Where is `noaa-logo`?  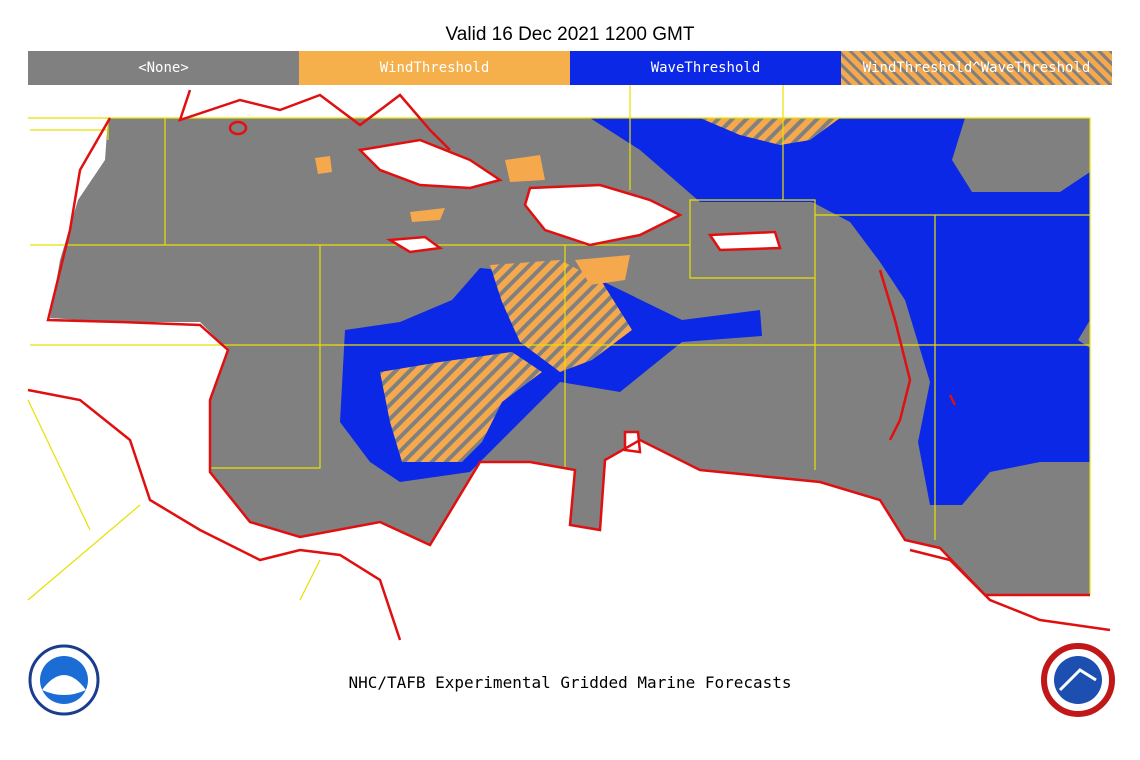 noaa-logo is located at coordinates (64, 680).